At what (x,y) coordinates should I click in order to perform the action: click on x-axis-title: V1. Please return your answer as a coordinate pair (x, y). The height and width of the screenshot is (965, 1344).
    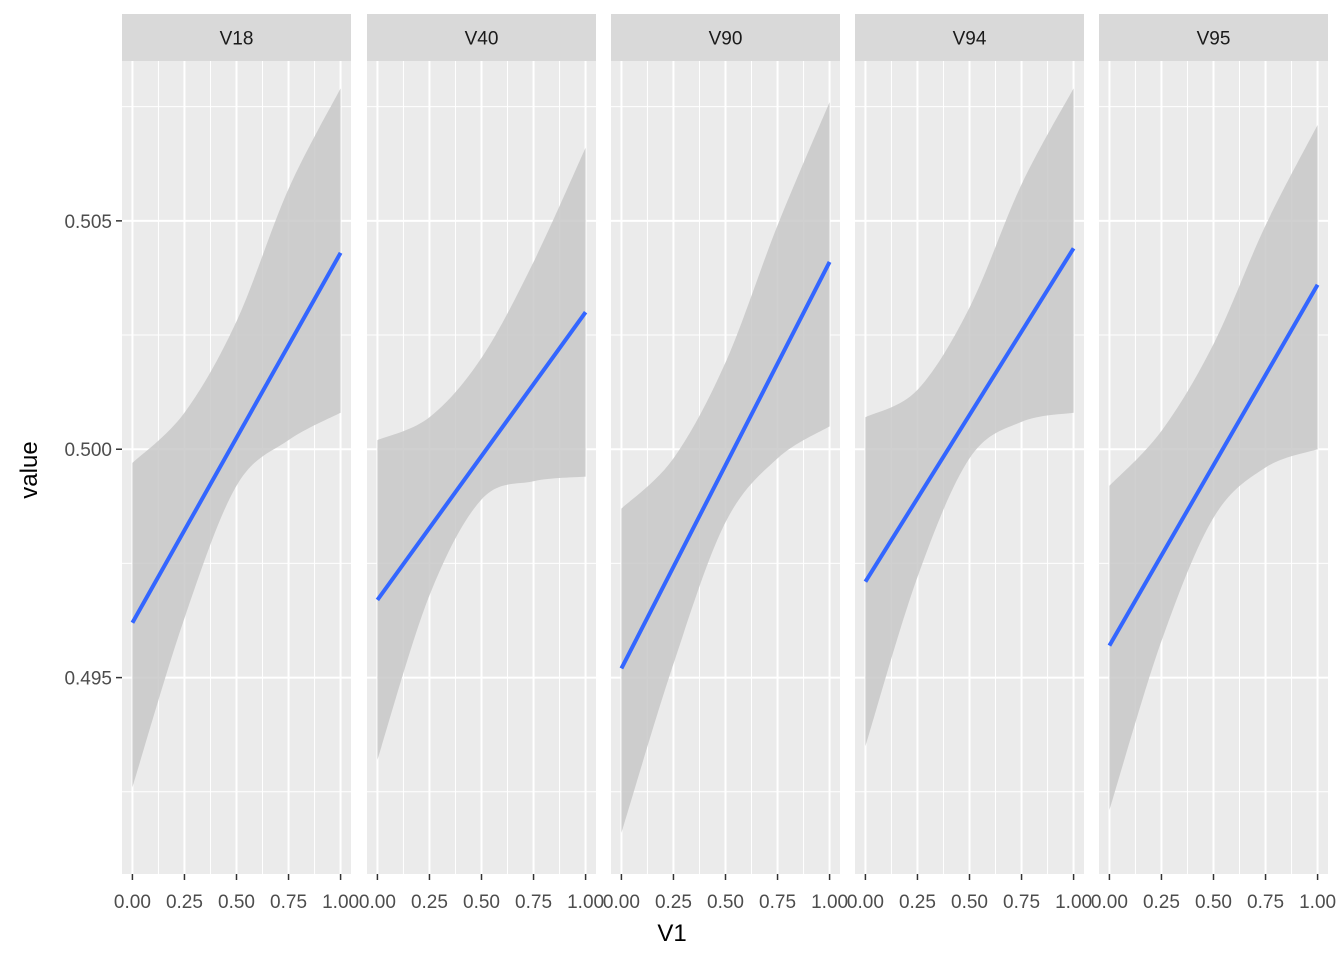
    Looking at the image, I should click on (672, 933).